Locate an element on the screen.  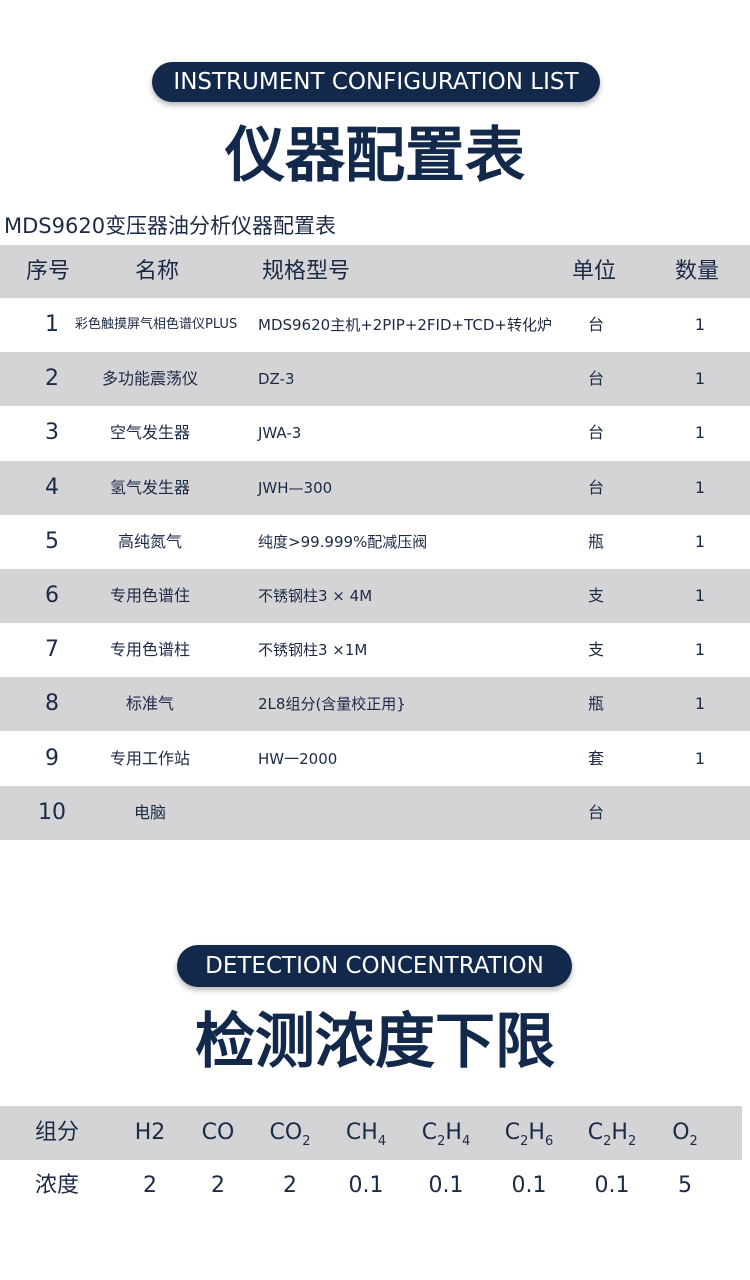
formula-text: CH is located at coordinates (361, 1132).